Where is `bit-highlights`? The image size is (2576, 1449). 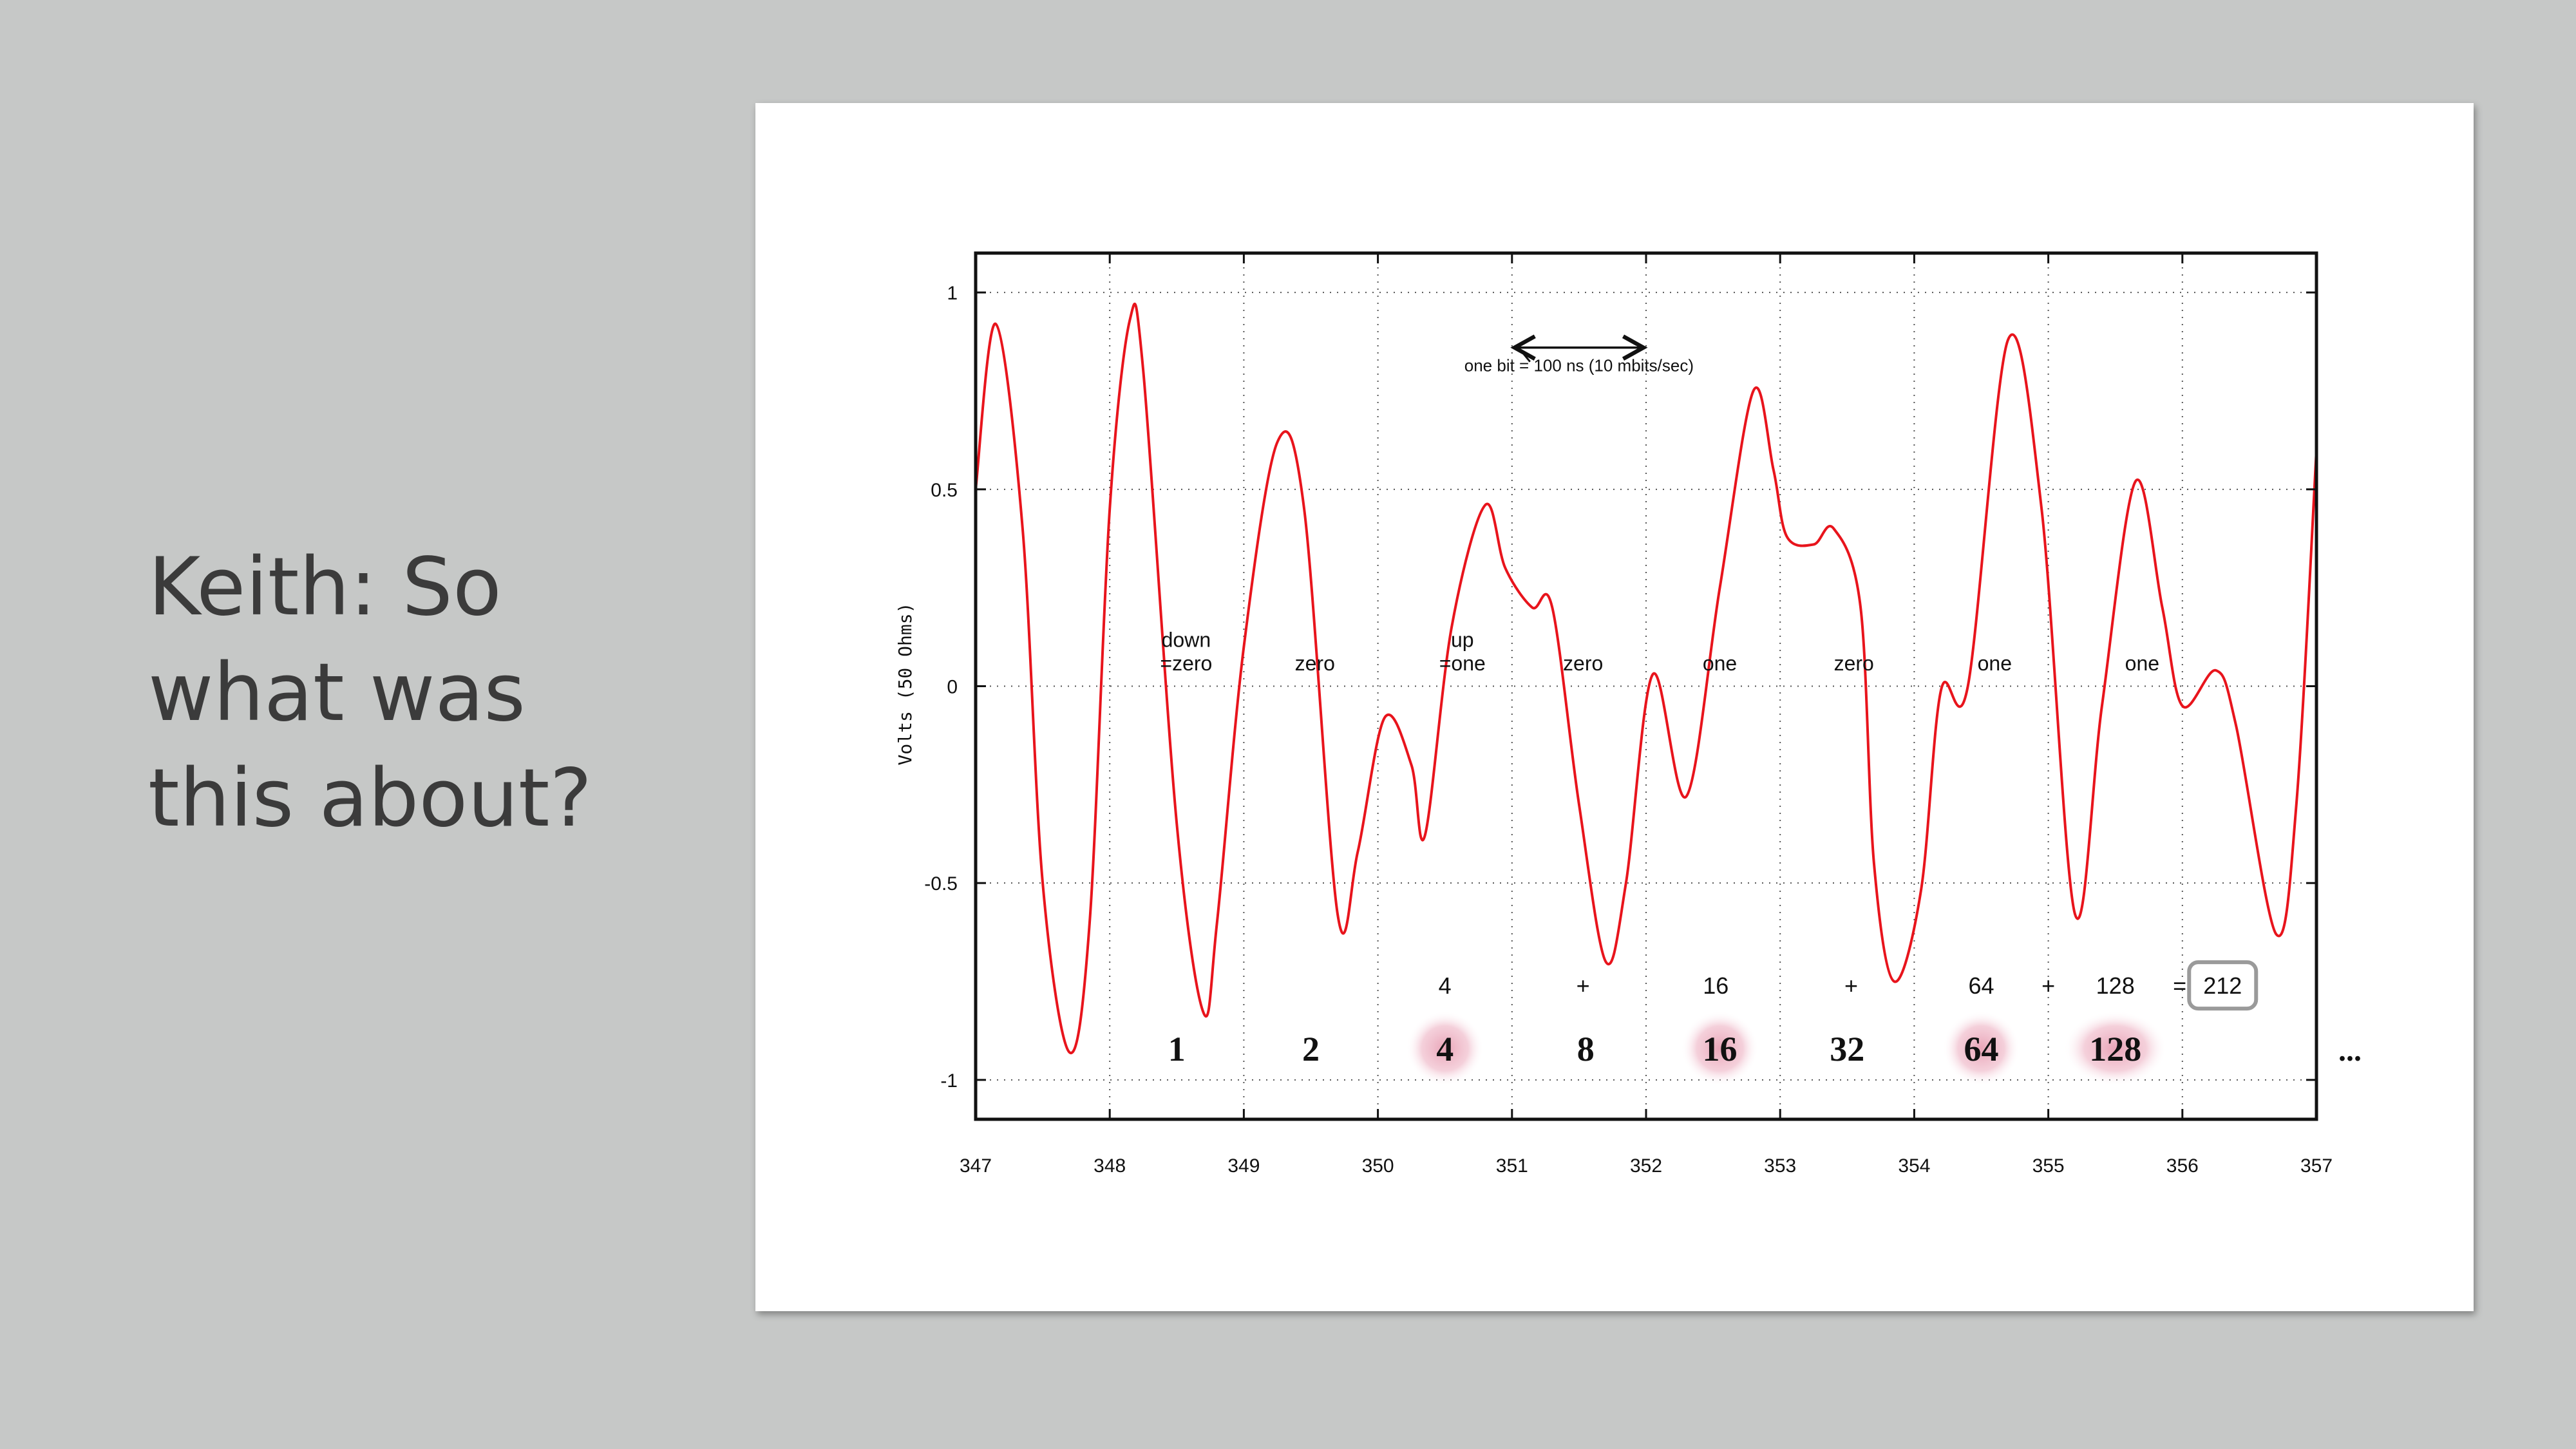
bit-highlights is located at coordinates (1787, 1048).